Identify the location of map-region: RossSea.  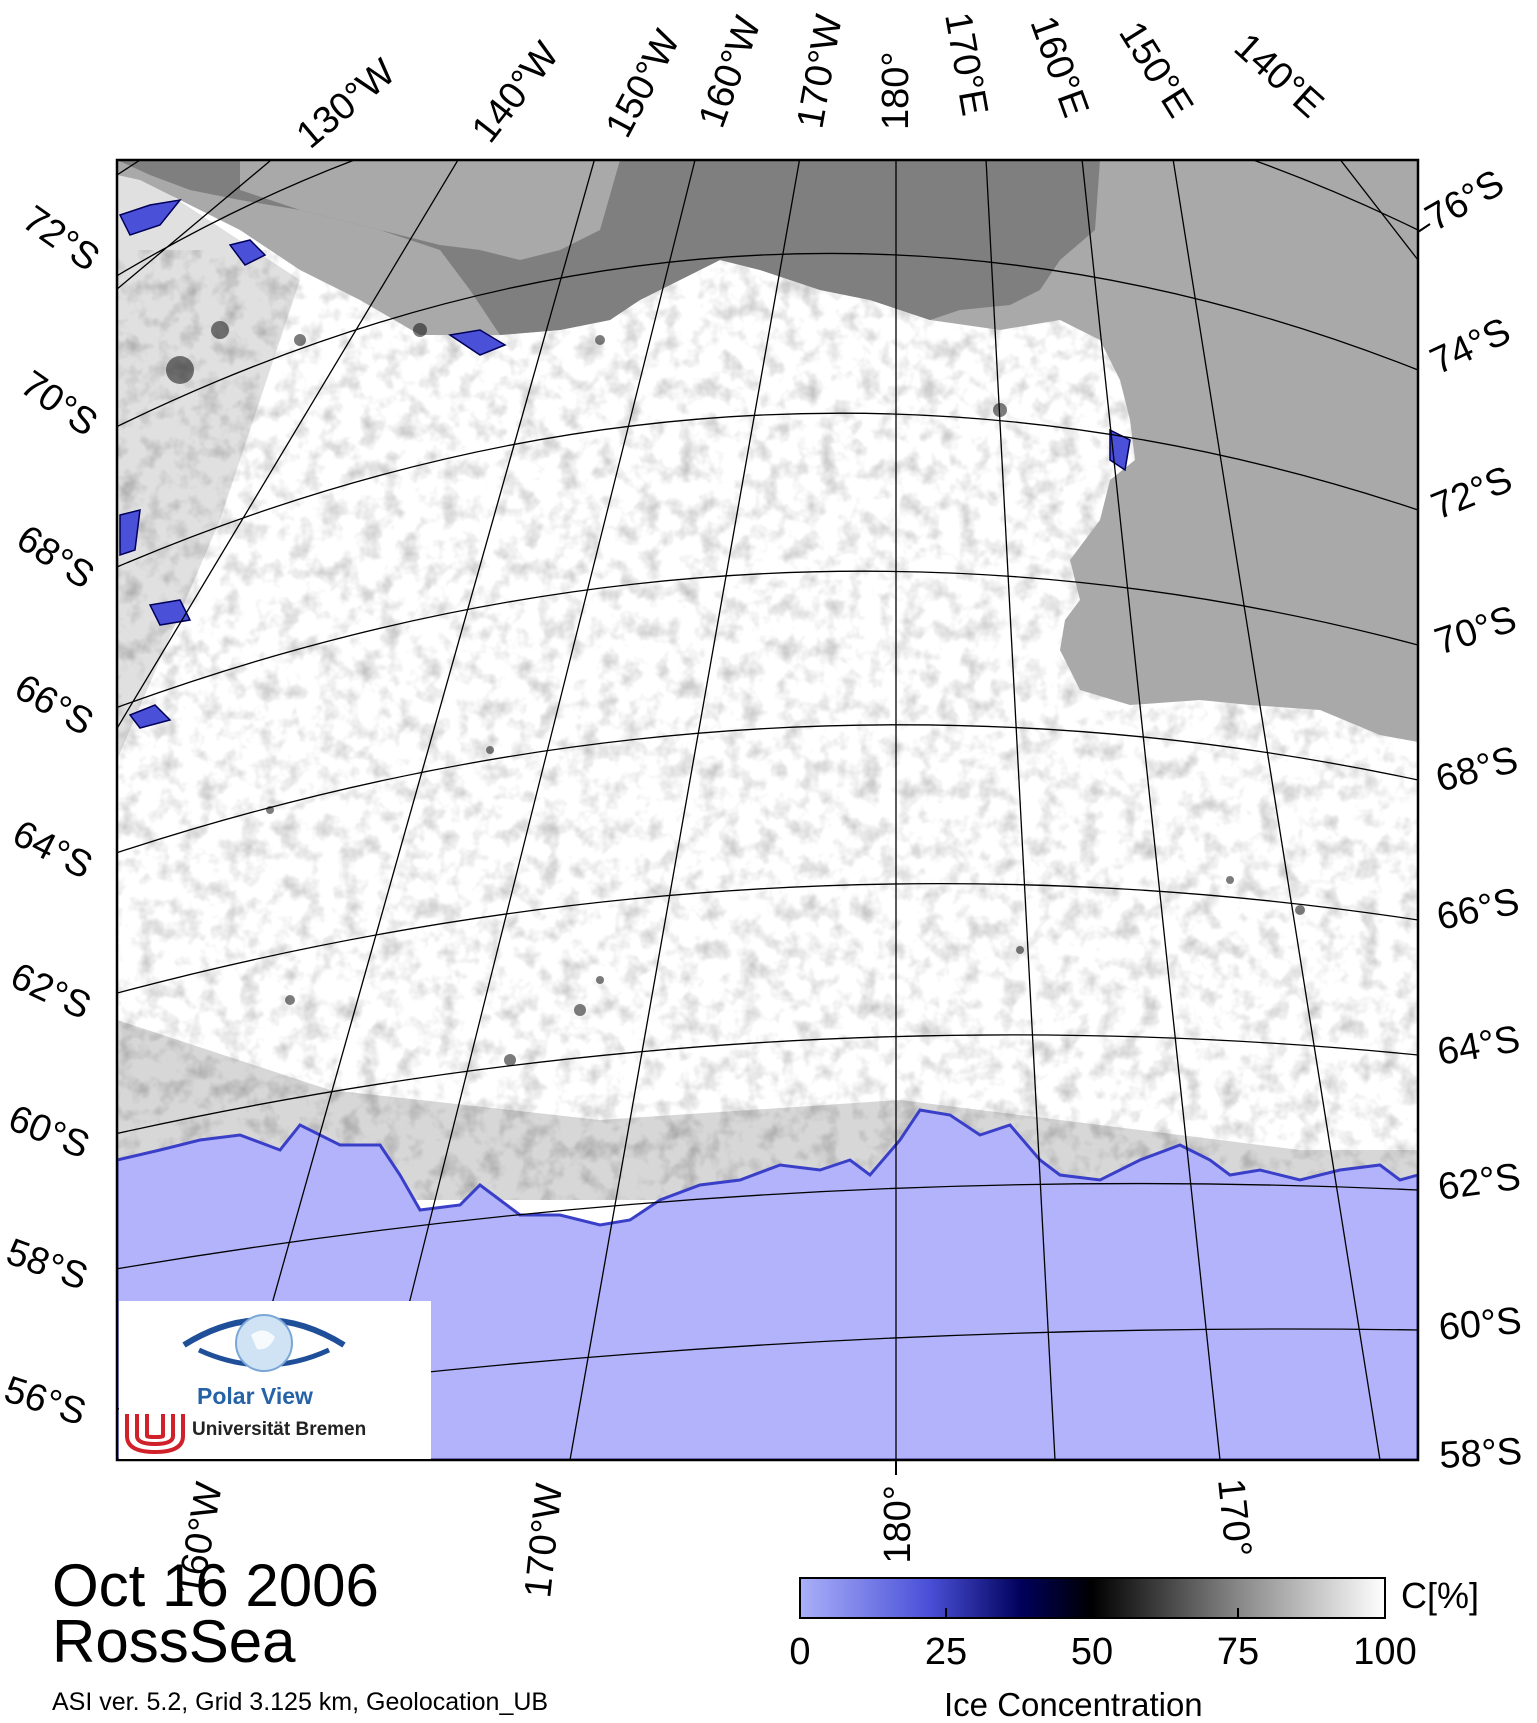
(174, 1641).